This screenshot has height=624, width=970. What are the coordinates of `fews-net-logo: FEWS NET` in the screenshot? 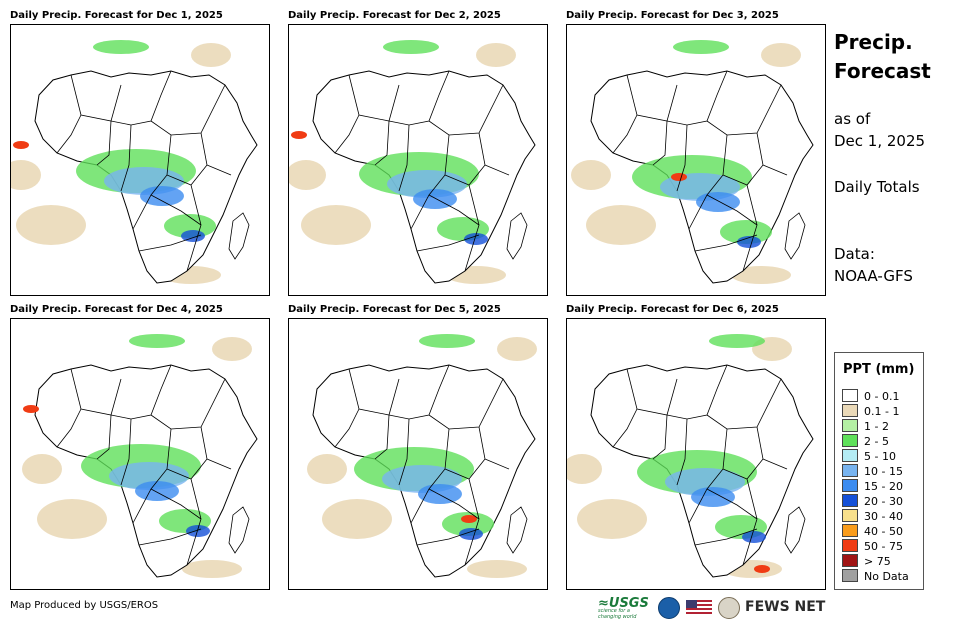 It's located at (785, 607).